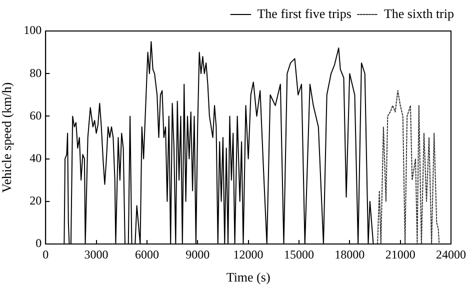  I want to click on y-tick-label: 80, so click(36, 73).